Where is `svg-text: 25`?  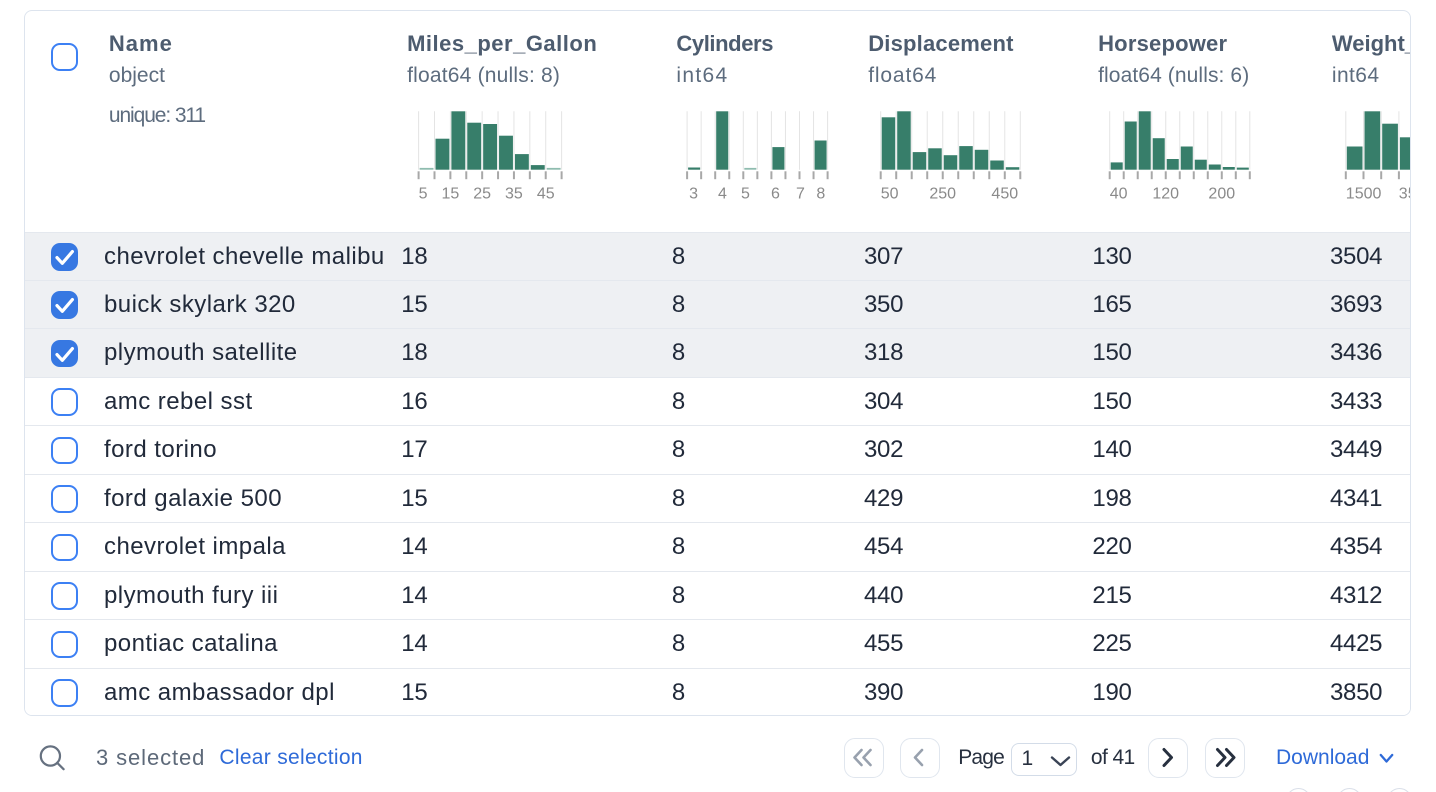 svg-text: 25 is located at coordinates (482, 193).